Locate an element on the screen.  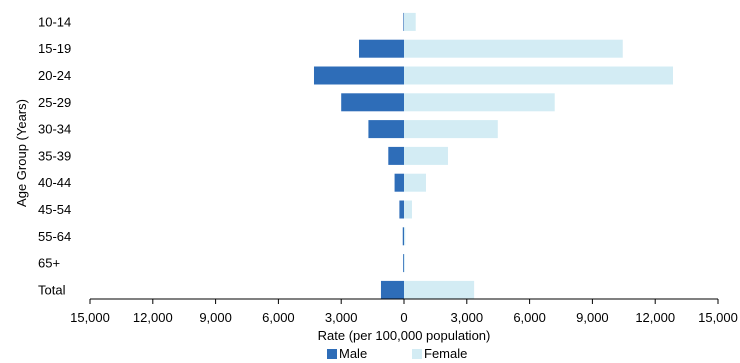
legend-label-female: Female is located at coordinates (445, 353).